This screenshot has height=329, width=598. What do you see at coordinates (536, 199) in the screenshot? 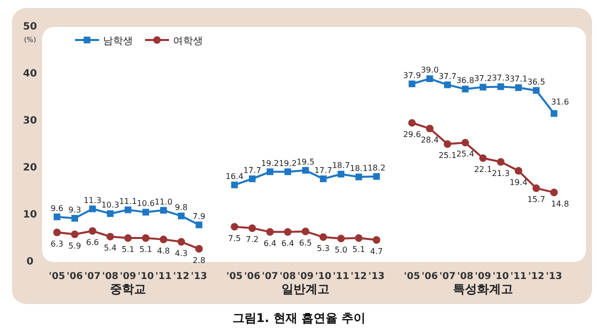
I see `data-label: 15.7` at bounding box center [536, 199].